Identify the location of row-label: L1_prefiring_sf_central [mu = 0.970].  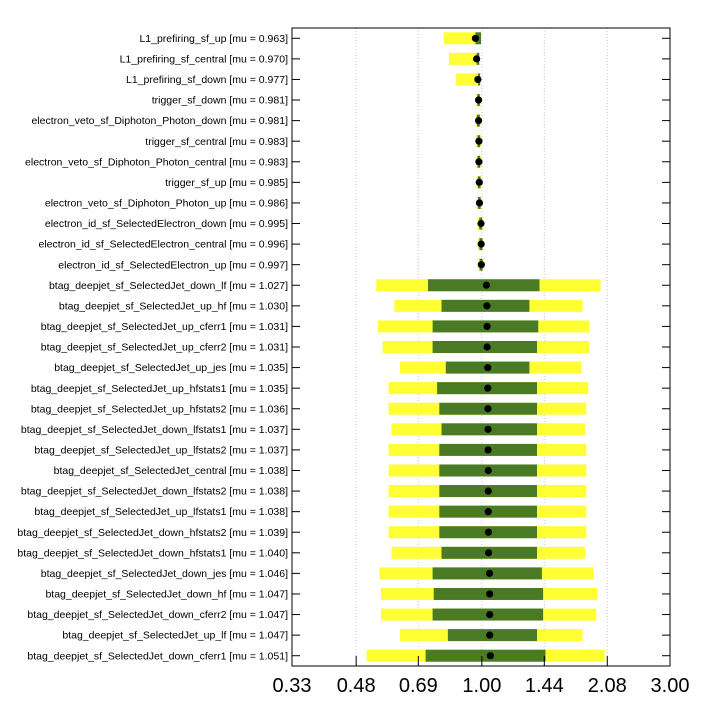
(204, 59).